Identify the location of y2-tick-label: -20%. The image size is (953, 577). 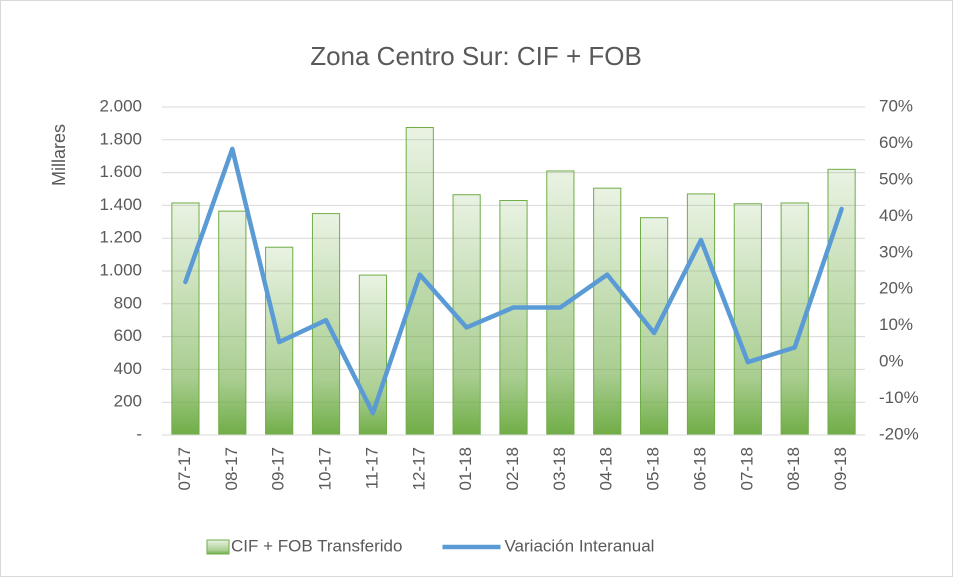
(899, 433).